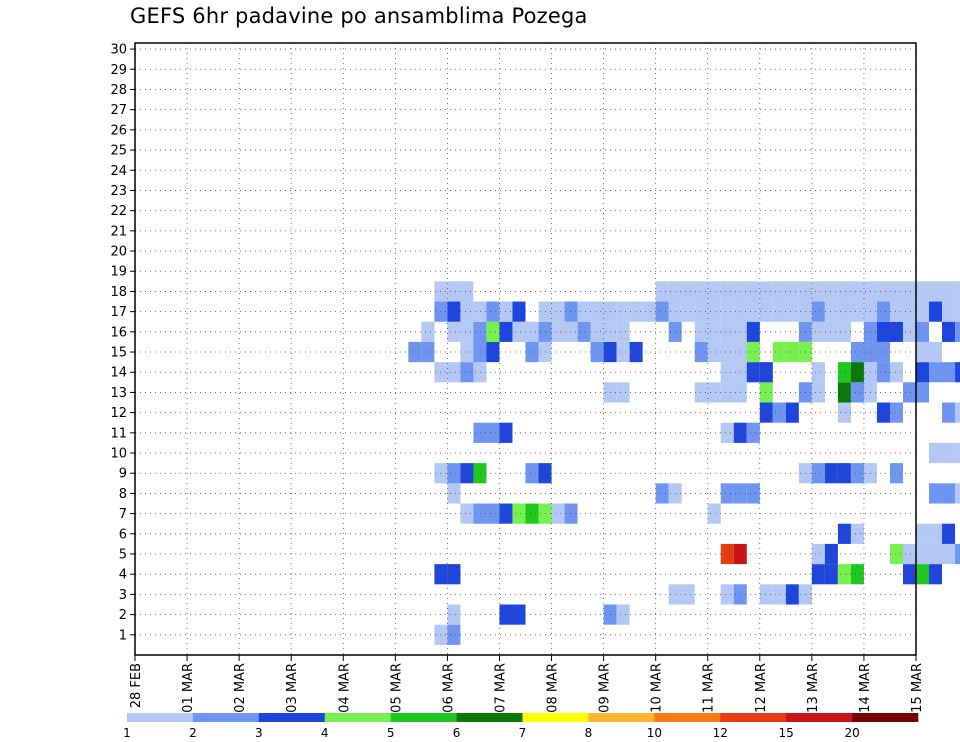 The height and width of the screenshot is (742, 960). What do you see at coordinates (761, 688) in the screenshot?
I see `x-tick-label: 12 MAR` at bounding box center [761, 688].